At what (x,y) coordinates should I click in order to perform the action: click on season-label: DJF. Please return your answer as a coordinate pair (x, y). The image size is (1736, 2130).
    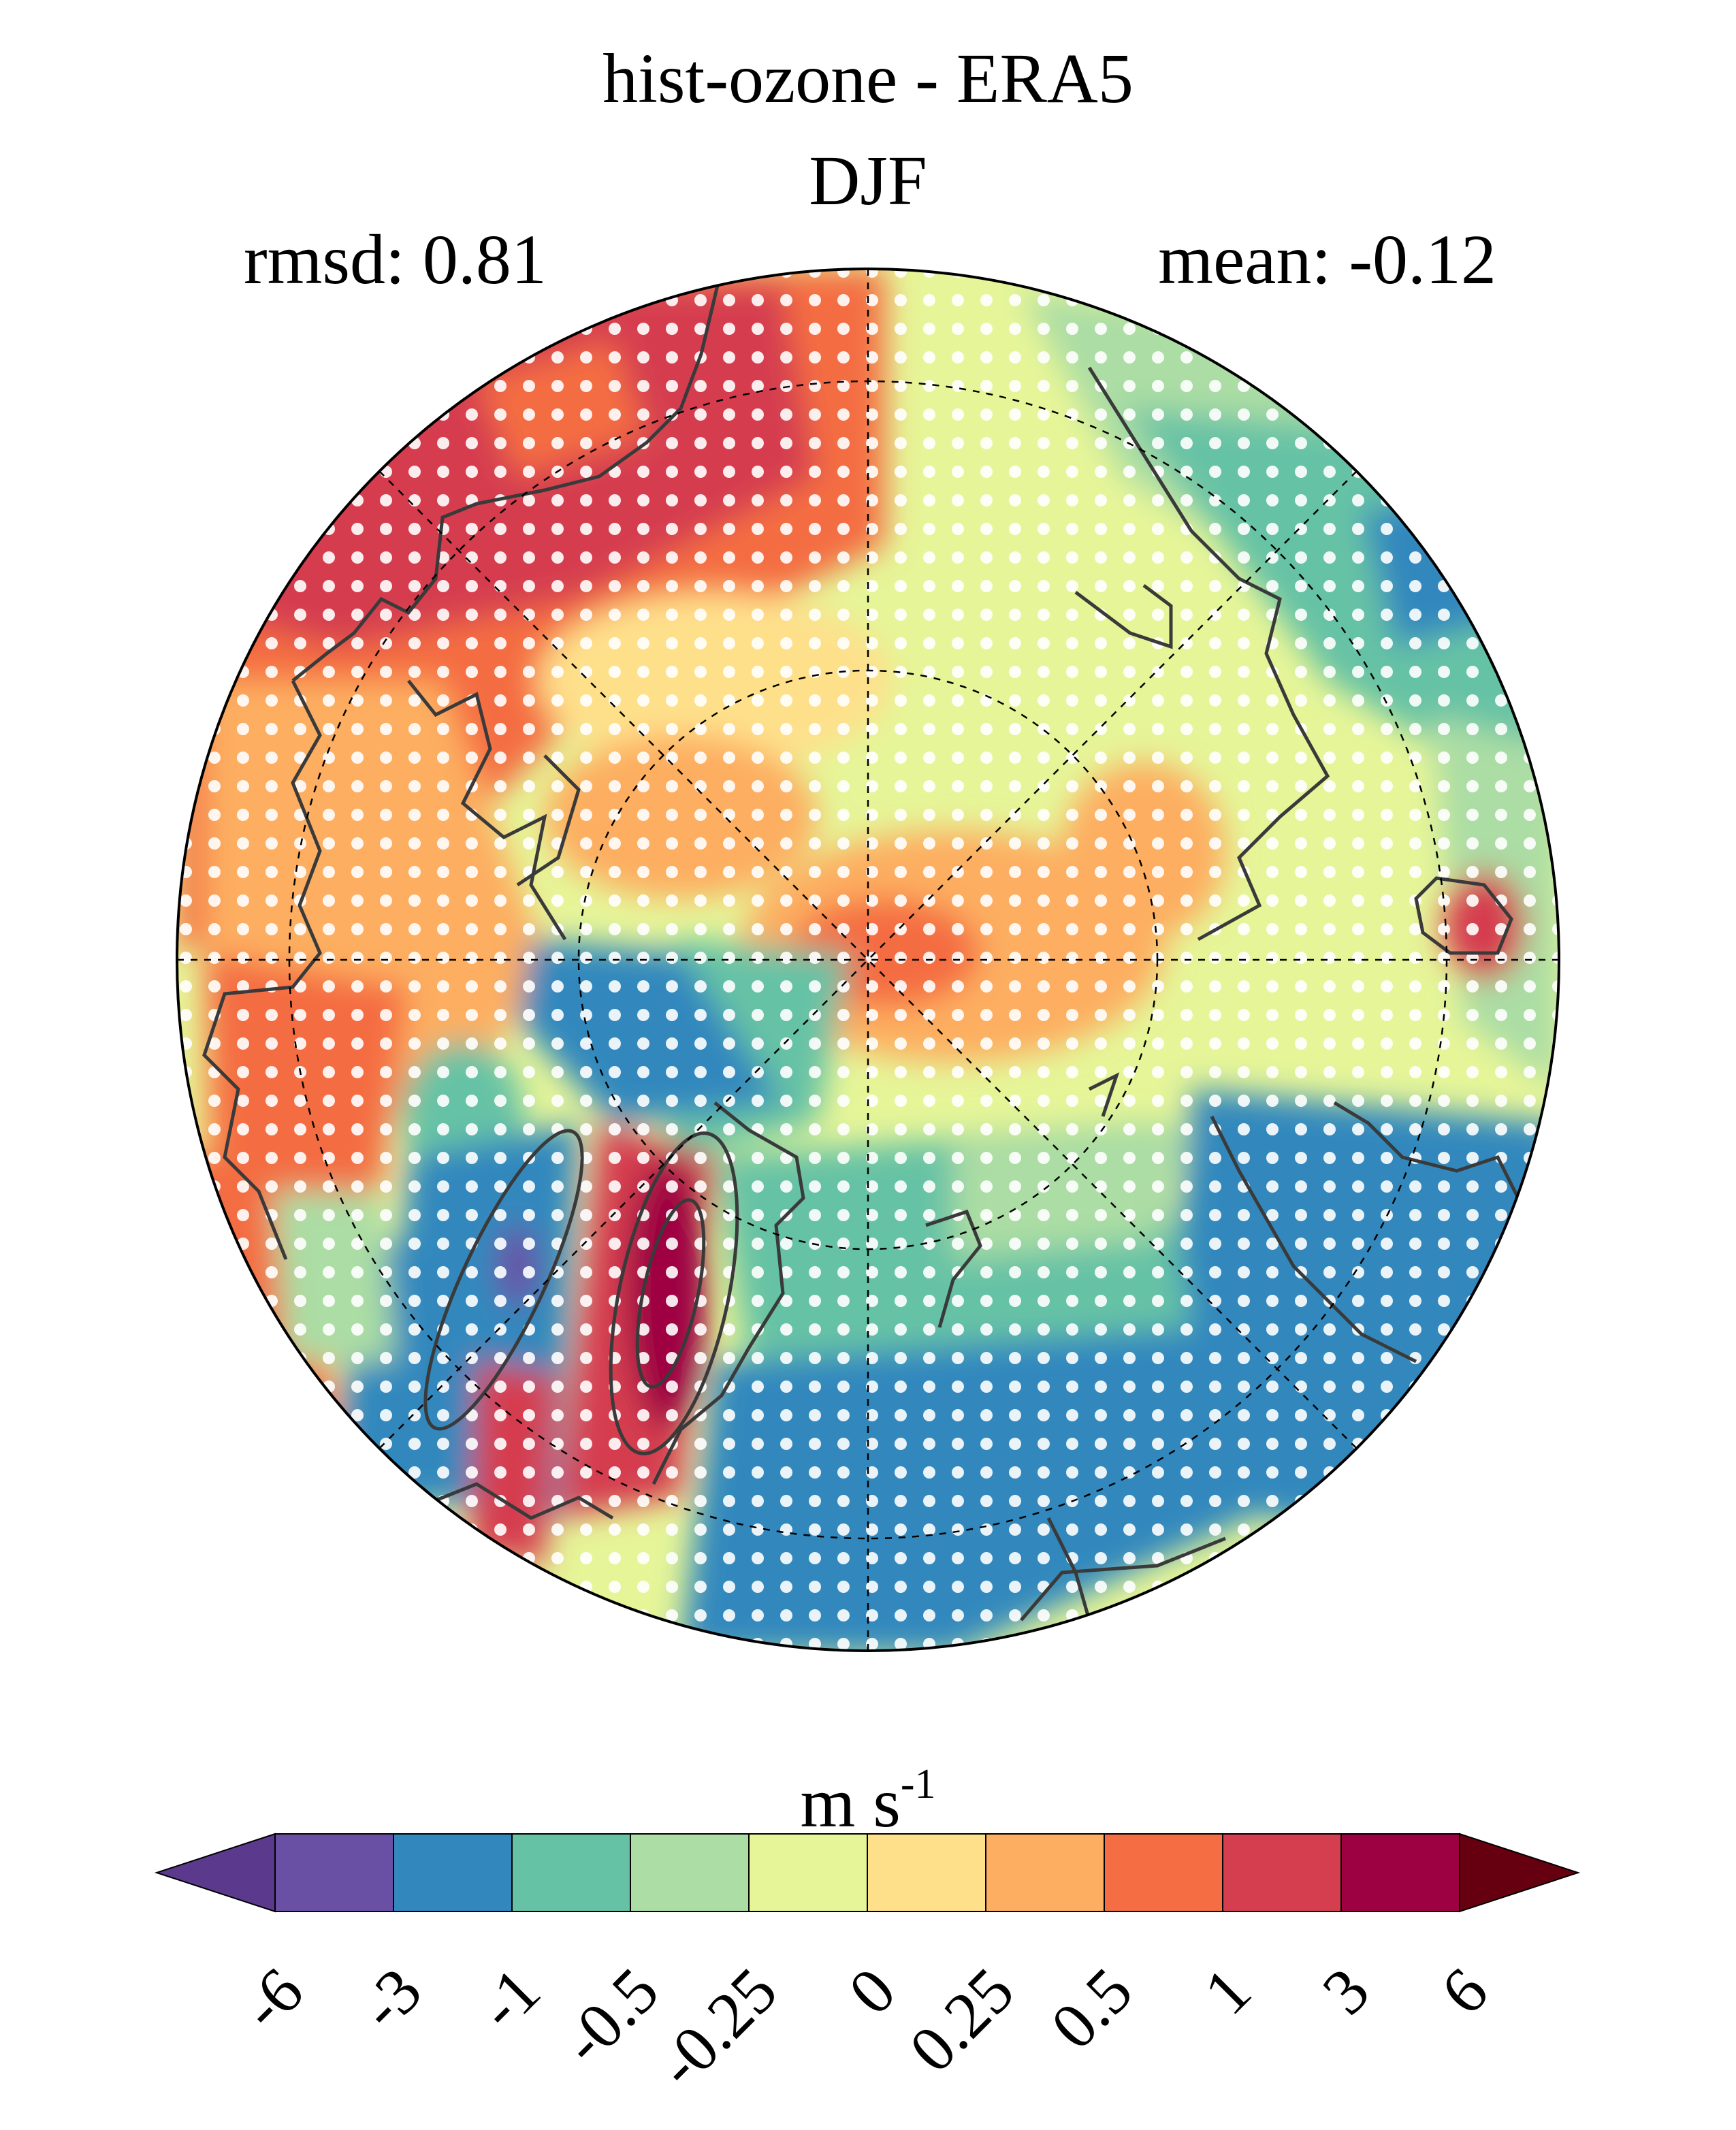
    Looking at the image, I should click on (868, 181).